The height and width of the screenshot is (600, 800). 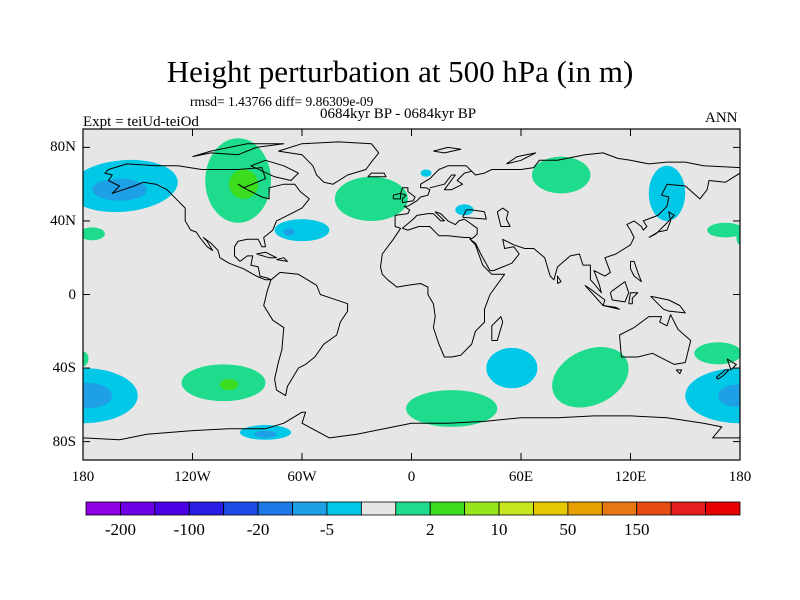 I want to click on anomaly-siberia-positive, so click(x=561, y=175).